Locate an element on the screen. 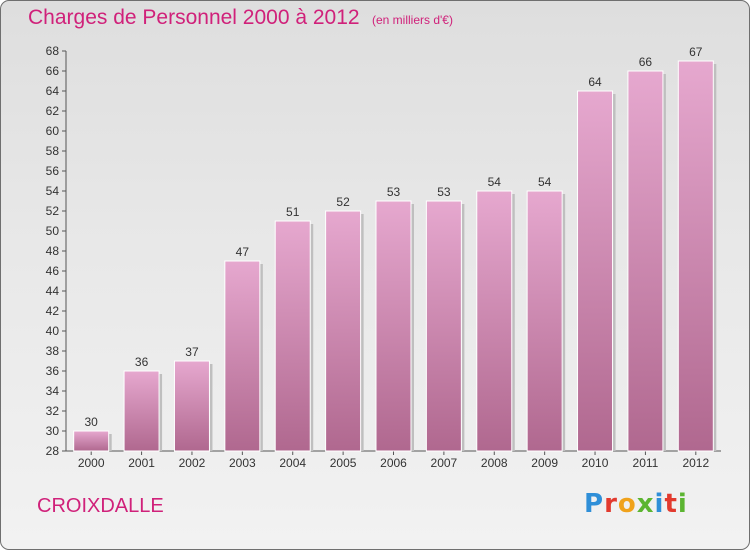  x-tick-label-2003: 2003 is located at coordinates (242, 463).